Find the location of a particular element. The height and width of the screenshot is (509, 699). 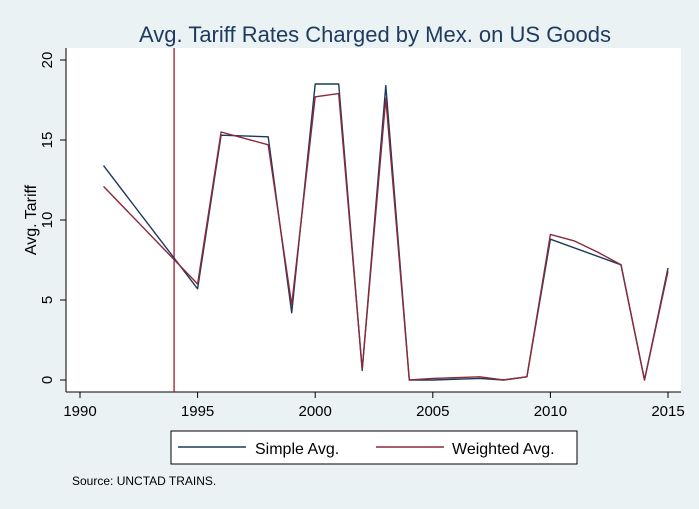

x-tick-label: 2000 is located at coordinates (315, 411).